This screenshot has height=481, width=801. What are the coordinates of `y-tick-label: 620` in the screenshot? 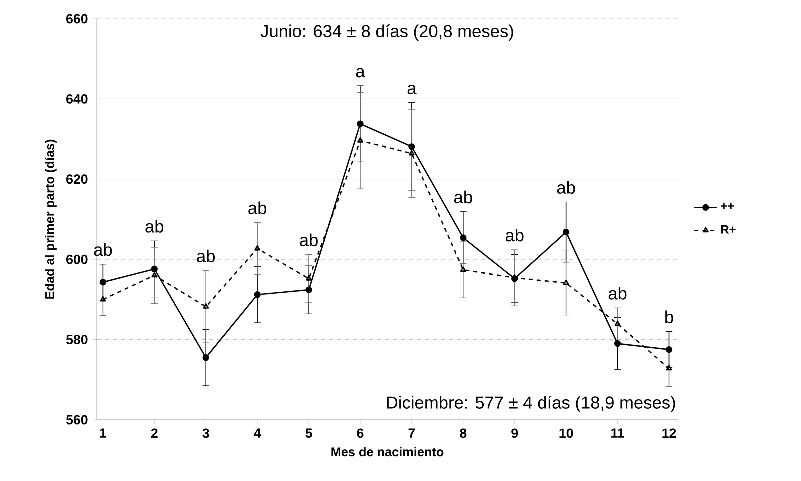 It's located at (77, 179).